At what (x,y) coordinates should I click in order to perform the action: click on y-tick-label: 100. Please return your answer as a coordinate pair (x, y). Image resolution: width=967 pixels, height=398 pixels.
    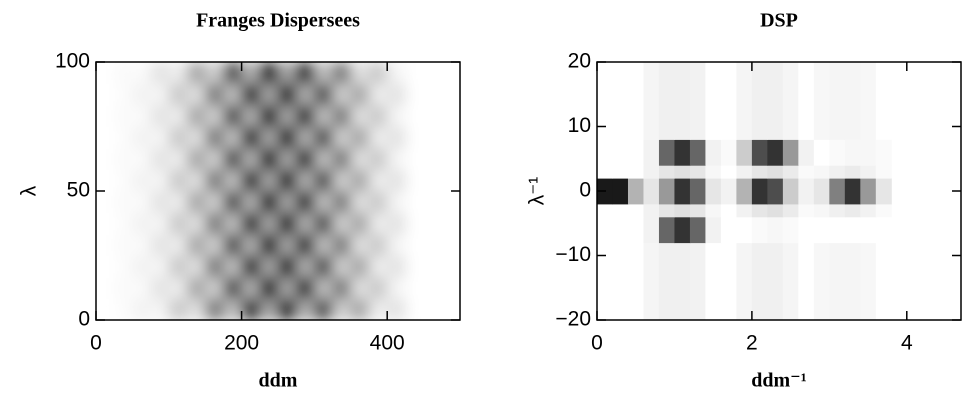
    Looking at the image, I should click on (72, 61).